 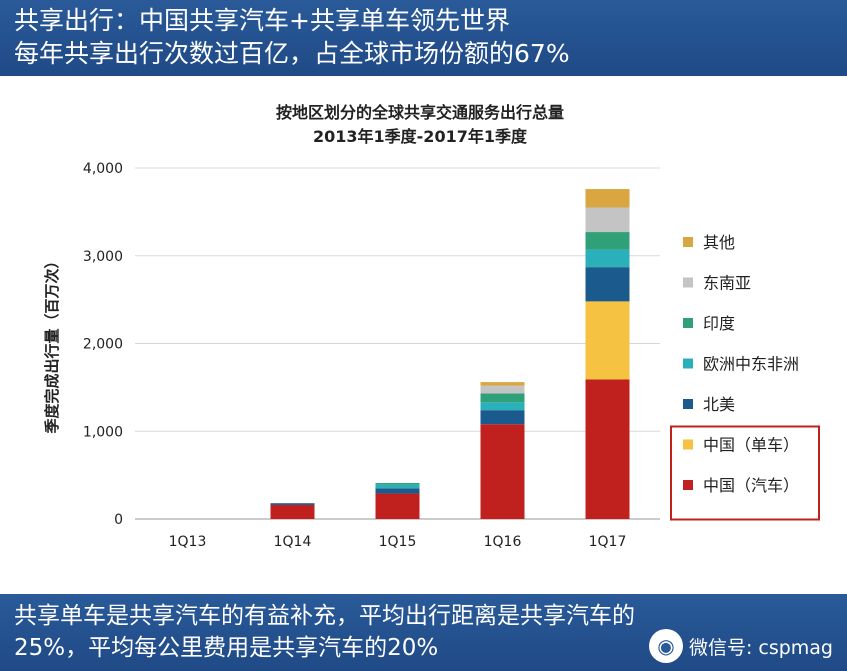 I want to click on y-axis-label: 季度完成出行量（百万次）, so click(x=52, y=343).